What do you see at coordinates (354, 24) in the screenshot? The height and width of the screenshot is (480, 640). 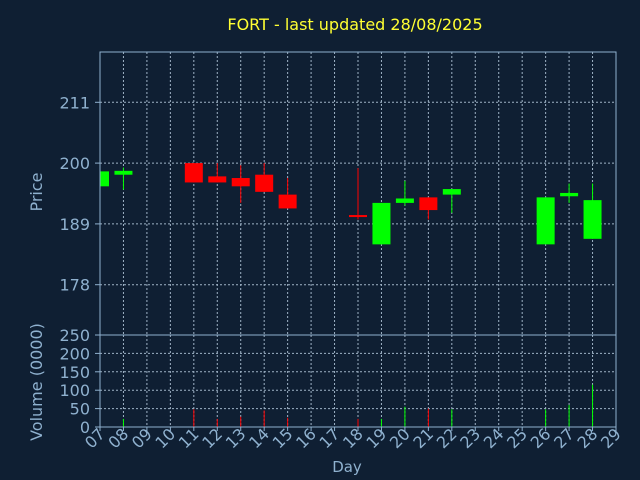 I see `chart-title: FORT - last updated 28/08/2025` at bounding box center [354, 24].